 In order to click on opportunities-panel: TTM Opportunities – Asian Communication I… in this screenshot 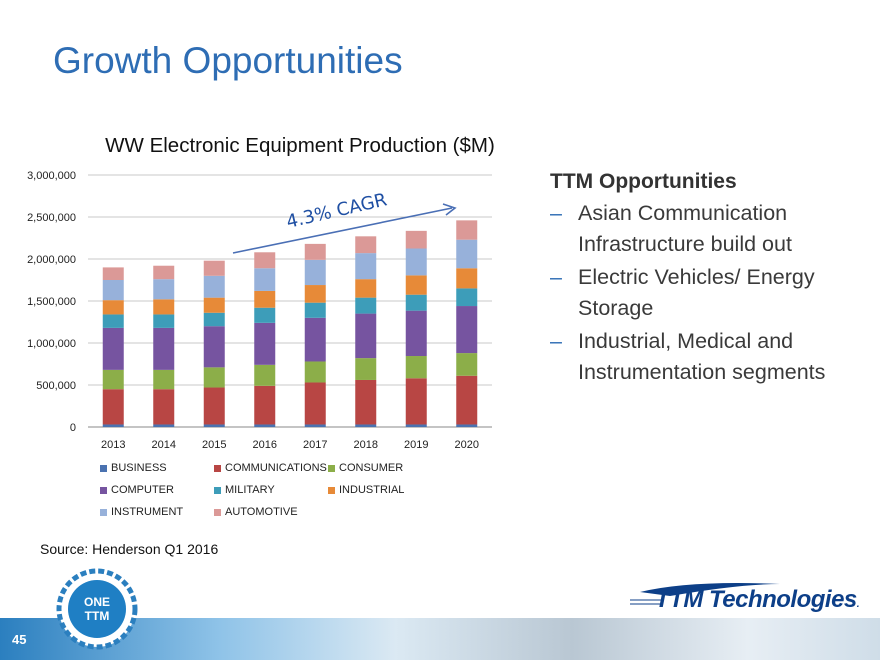, I will do `click(705, 280)`.